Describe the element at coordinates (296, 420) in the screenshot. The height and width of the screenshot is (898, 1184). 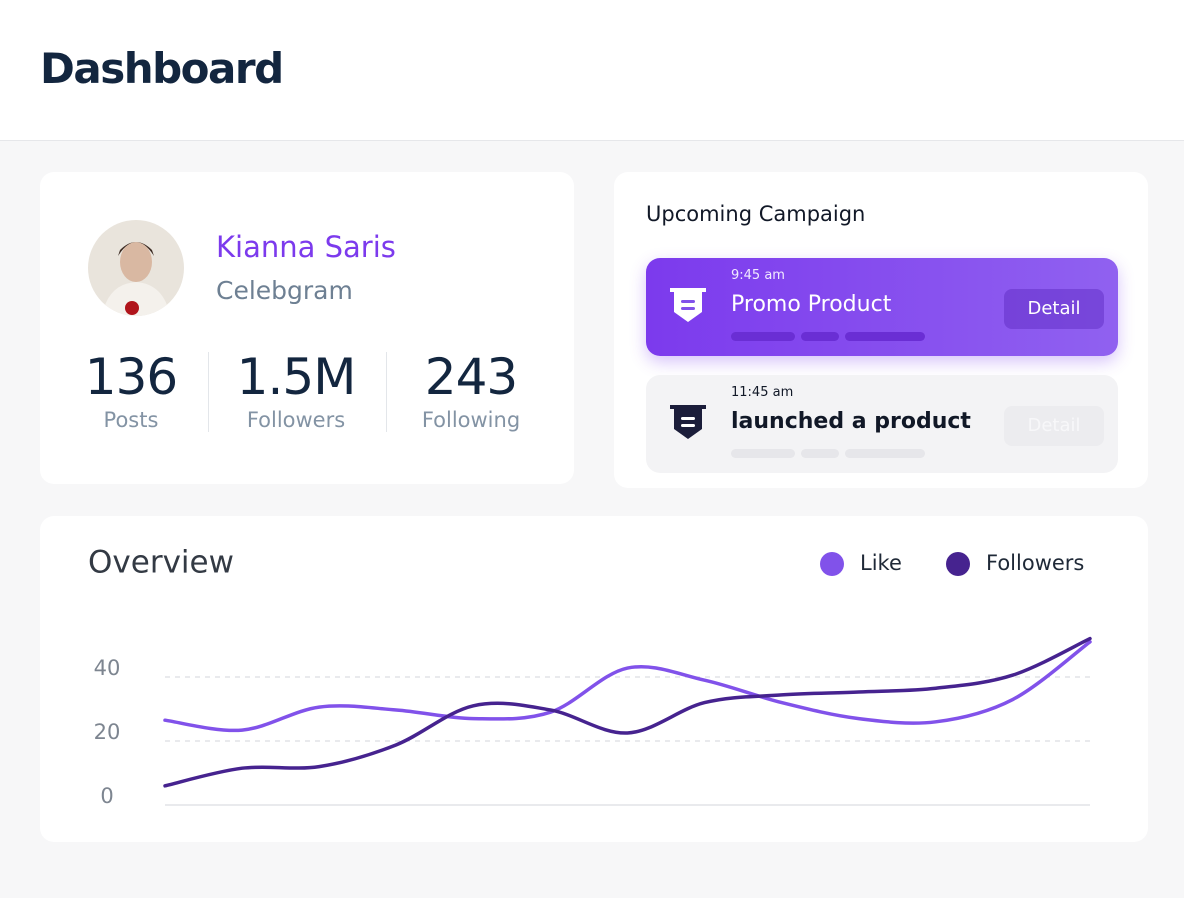
I see `stat-label: Followers` at that location.